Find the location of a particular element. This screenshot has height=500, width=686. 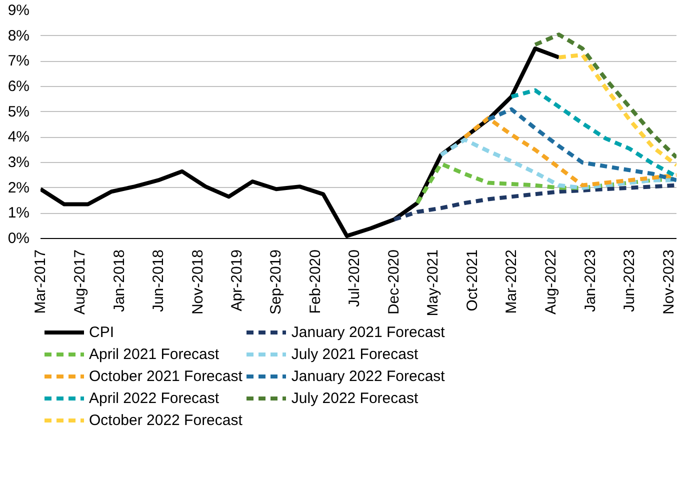

y-tick-label: 2% is located at coordinates (19, 187).